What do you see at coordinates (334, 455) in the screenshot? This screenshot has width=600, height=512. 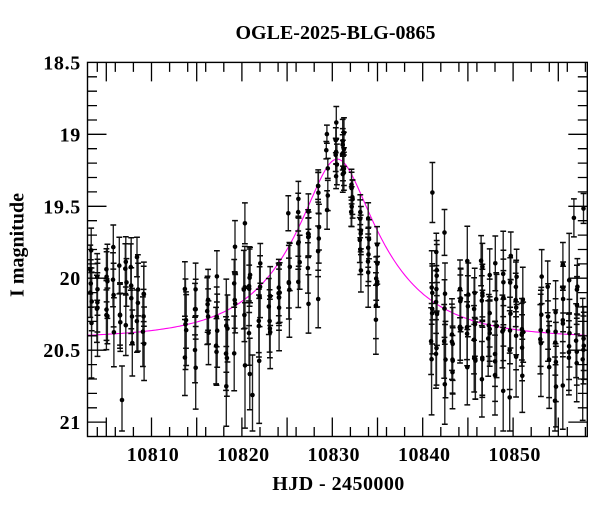 I see `svg-text: 10830` at bounding box center [334, 455].